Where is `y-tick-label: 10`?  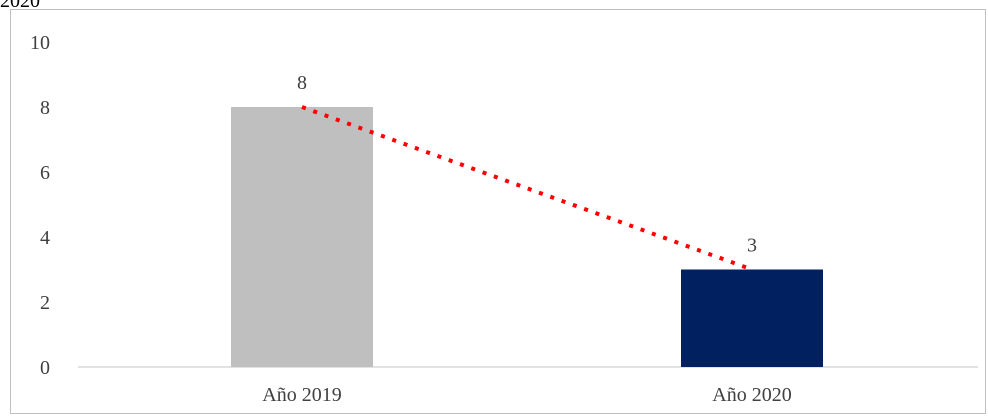
y-tick-label: 10 is located at coordinates (40, 43).